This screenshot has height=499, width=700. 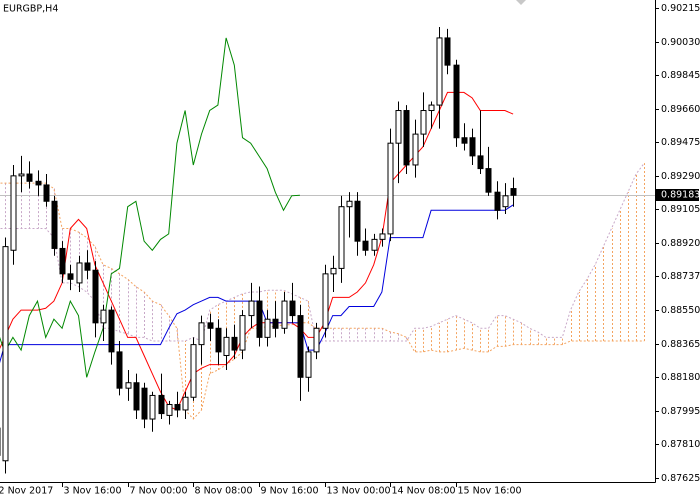 What do you see at coordinates (680, 8) in the screenshot?
I see `y-tick-label: 0.90215` at bounding box center [680, 8].